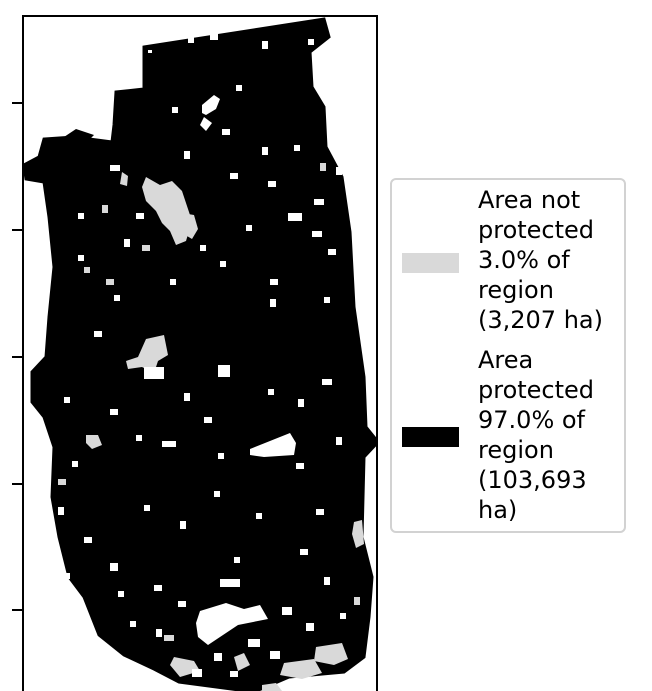  I want to click on region-outline-notch, so click(79, 137).